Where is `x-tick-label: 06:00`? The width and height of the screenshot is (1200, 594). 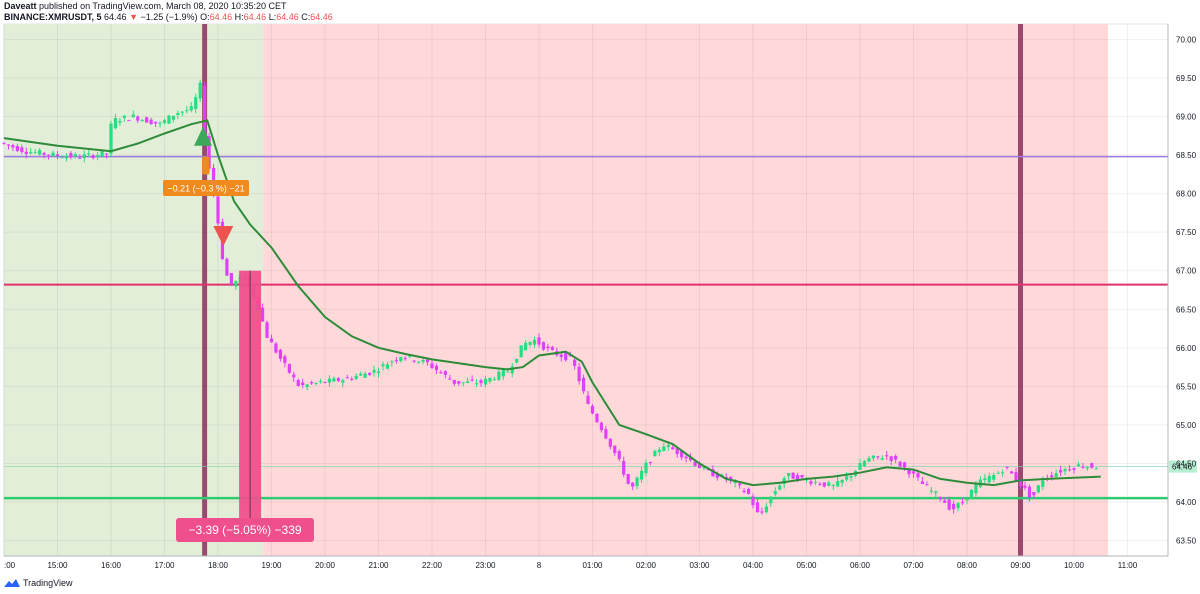 x-tick-label: 06:00 is located at coordinates (860, 565).